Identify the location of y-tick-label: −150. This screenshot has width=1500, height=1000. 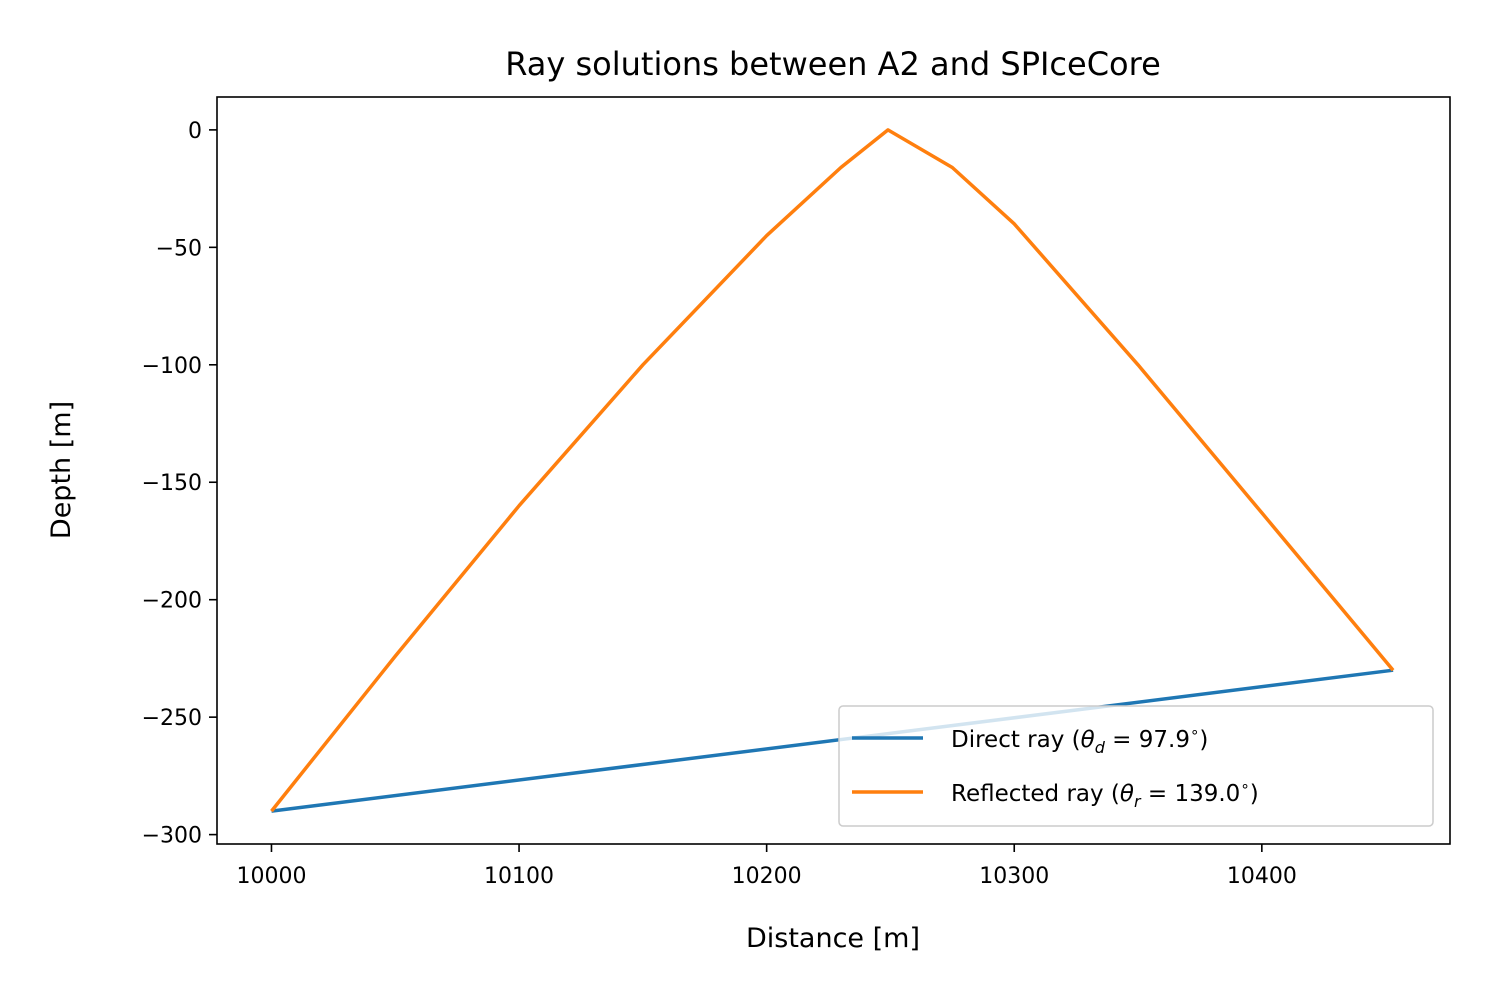
(172, 483).